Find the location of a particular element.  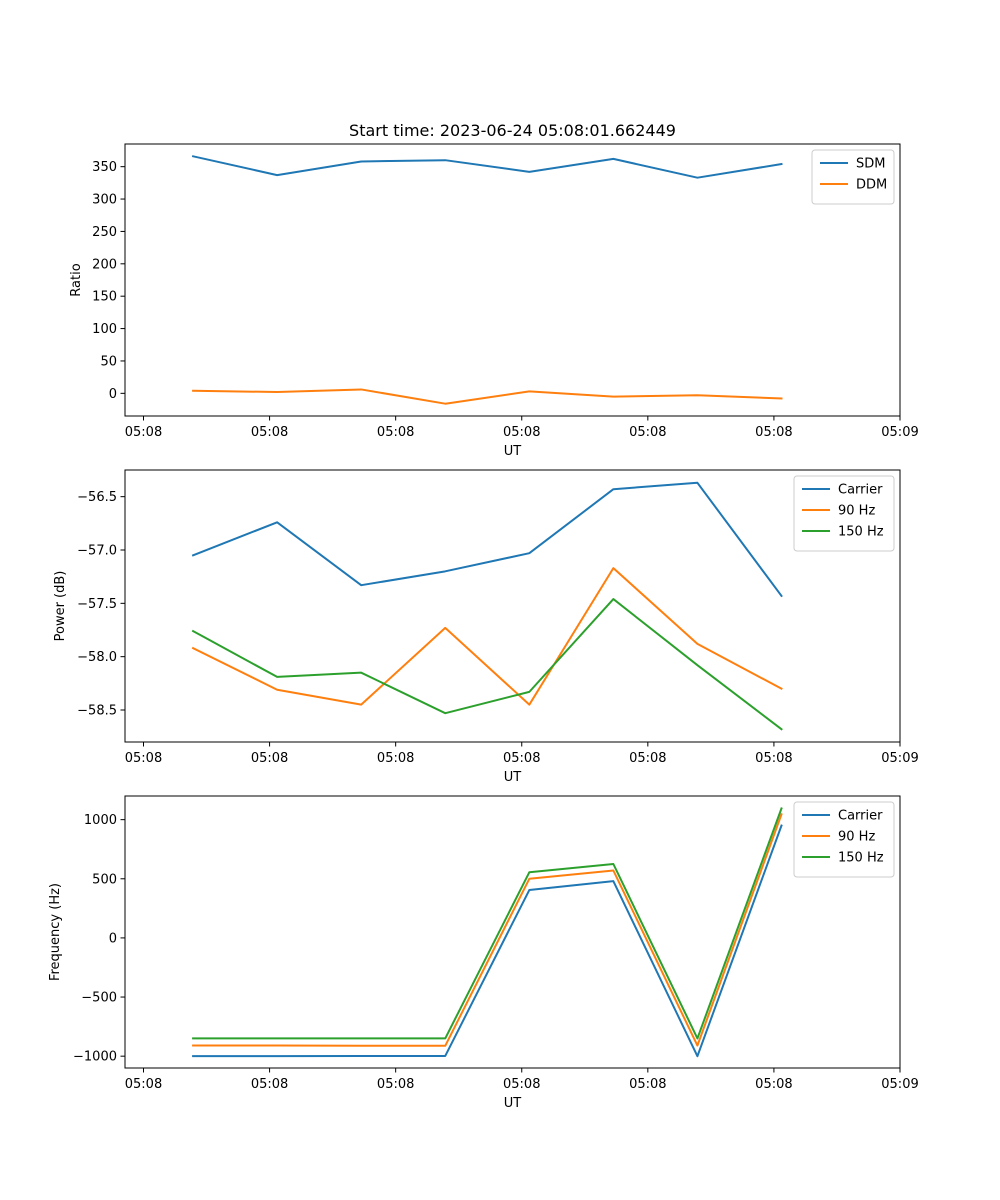

y-tick-label: 500 is located at coordinates (104, 879).